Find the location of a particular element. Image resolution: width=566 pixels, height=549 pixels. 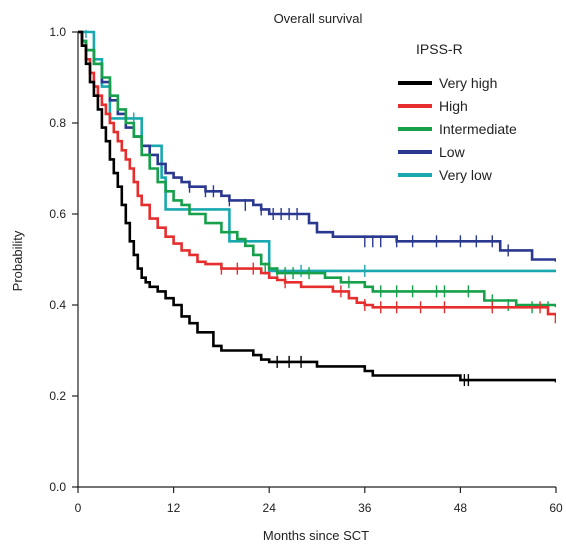

legend-item-very-high: Very high is located at coordinates (447, 83).